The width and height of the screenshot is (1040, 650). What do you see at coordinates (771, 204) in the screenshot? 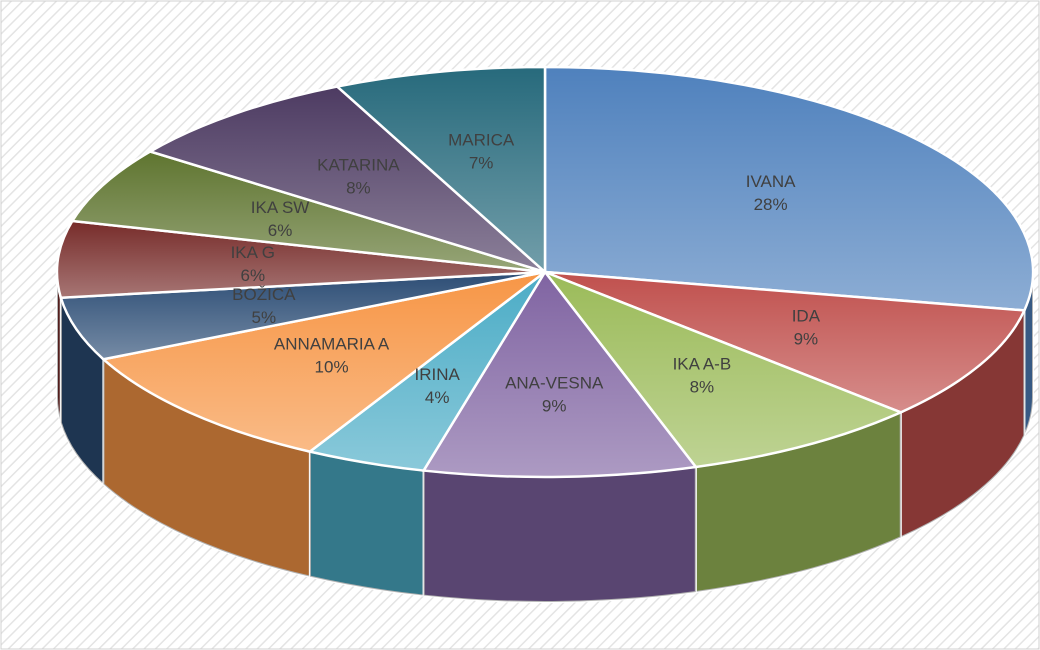
I see `value-label: 28%` at bounding box center [771, 204].